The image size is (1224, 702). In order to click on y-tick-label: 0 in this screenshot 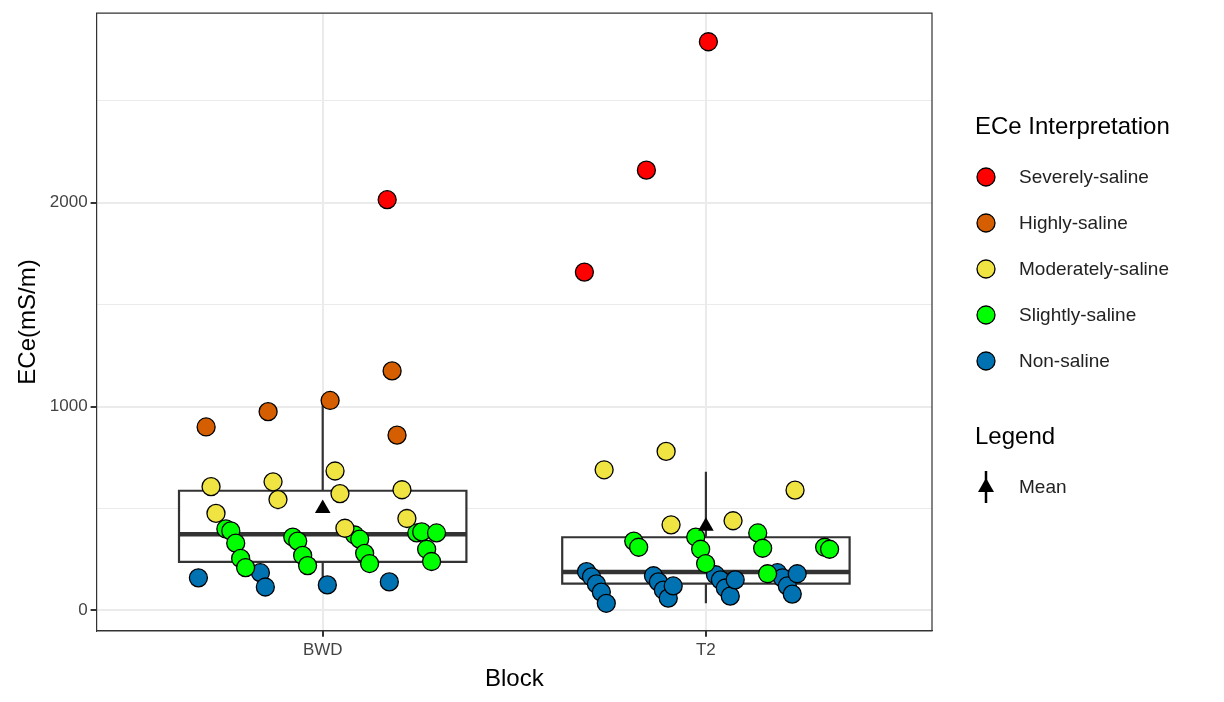, I will do `click(83, 610)`.